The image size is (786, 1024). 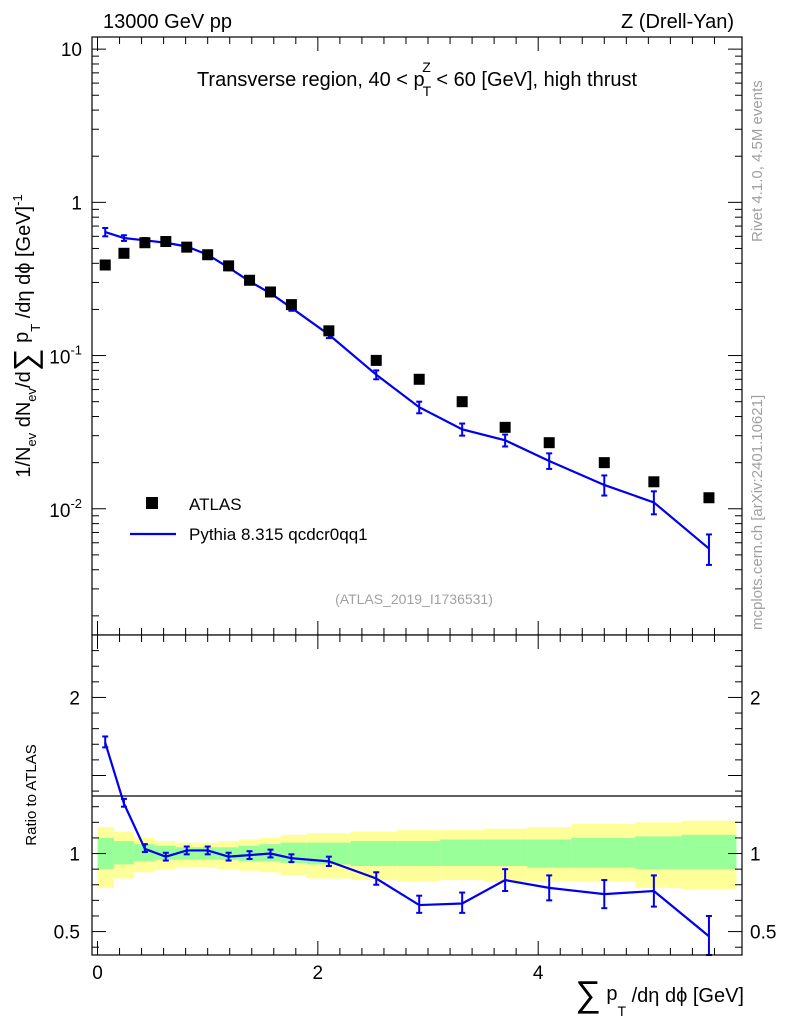 What do you see at coordinates (318, 973) in the screenshot?
I see `ratio-xtick-label: 2` at bounding box center [318, 973].